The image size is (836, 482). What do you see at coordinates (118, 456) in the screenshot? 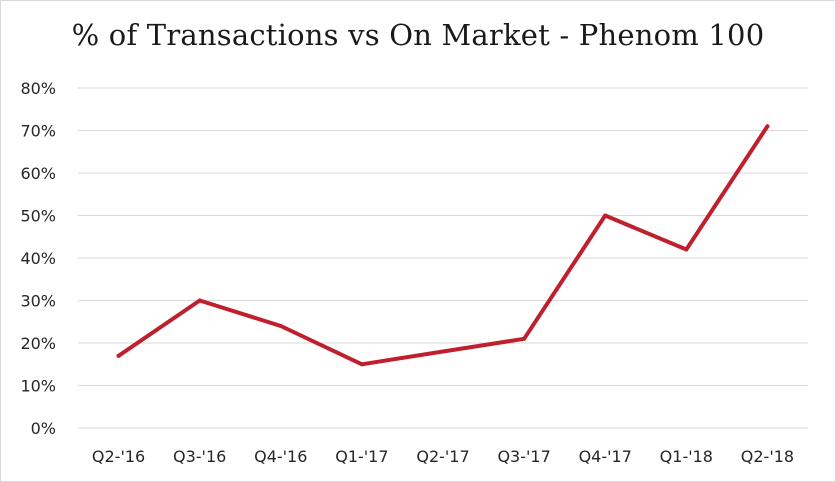
I see `x-tick-label: Q2-'16` at bounding box center [118, 456].